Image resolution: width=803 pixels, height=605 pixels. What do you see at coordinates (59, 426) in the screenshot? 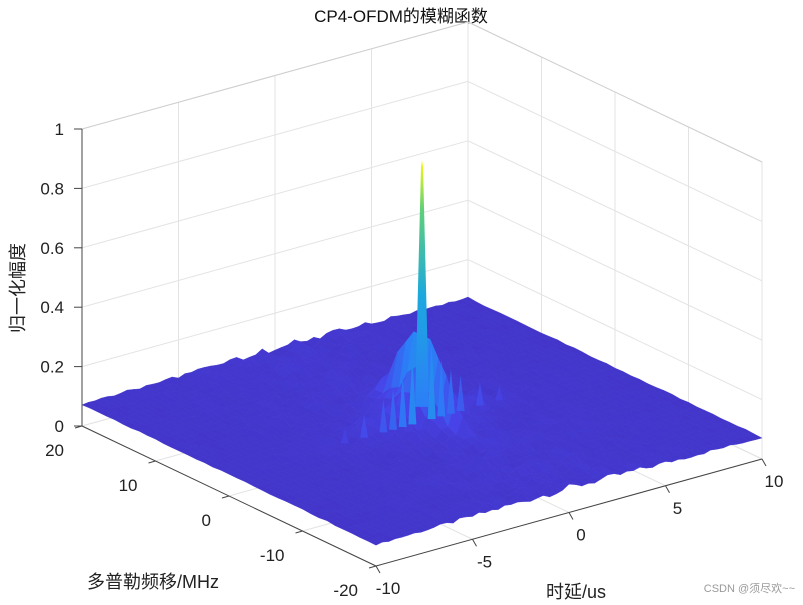
I see `z-tick-label: 0` at bounding box center [59, 426].